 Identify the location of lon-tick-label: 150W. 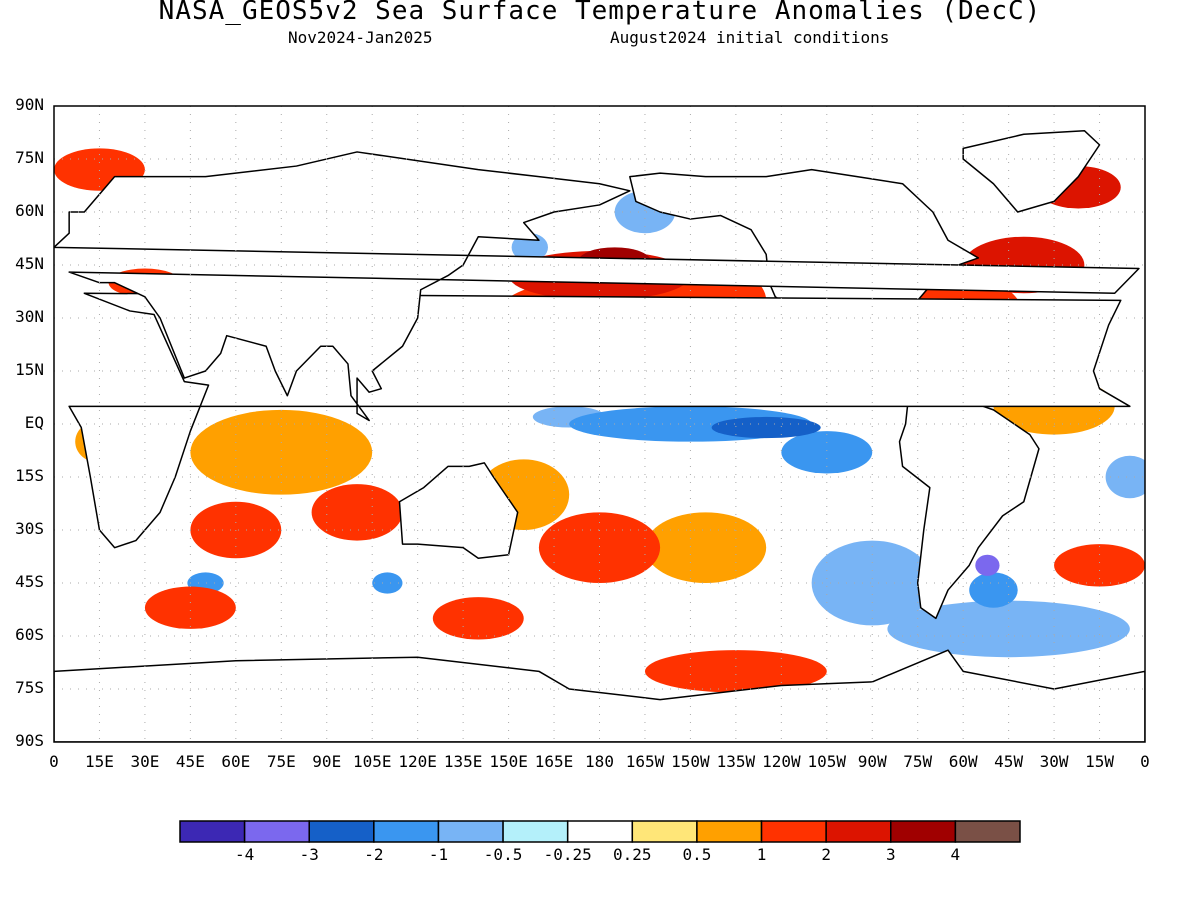
(690, 761).